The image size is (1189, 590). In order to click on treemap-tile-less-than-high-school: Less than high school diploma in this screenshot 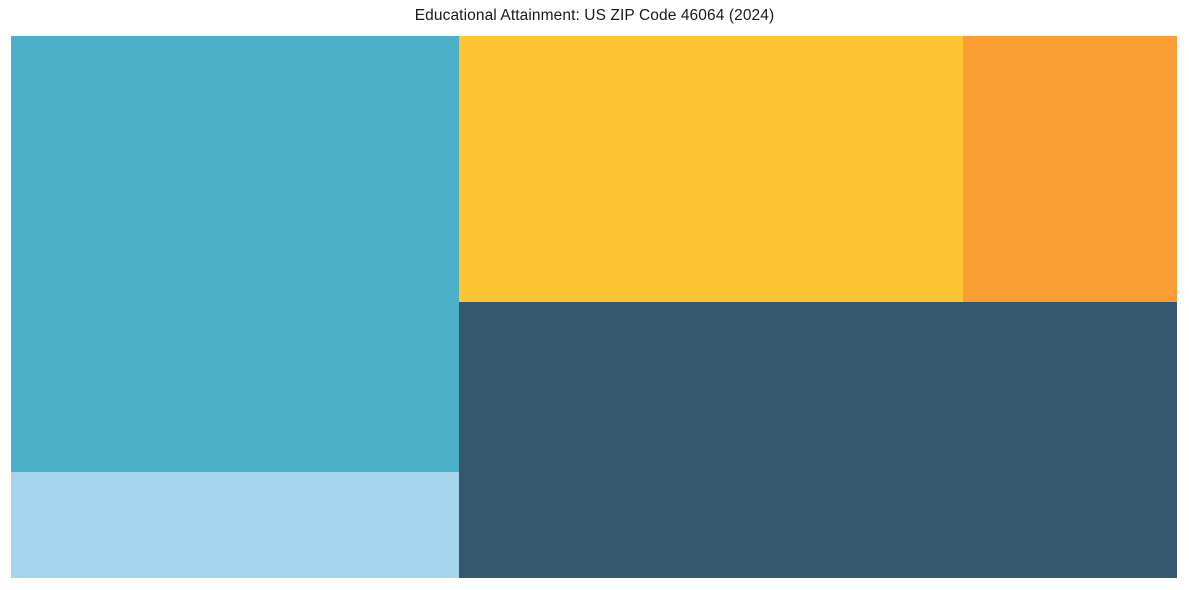, I will do `click(235, 524)`.